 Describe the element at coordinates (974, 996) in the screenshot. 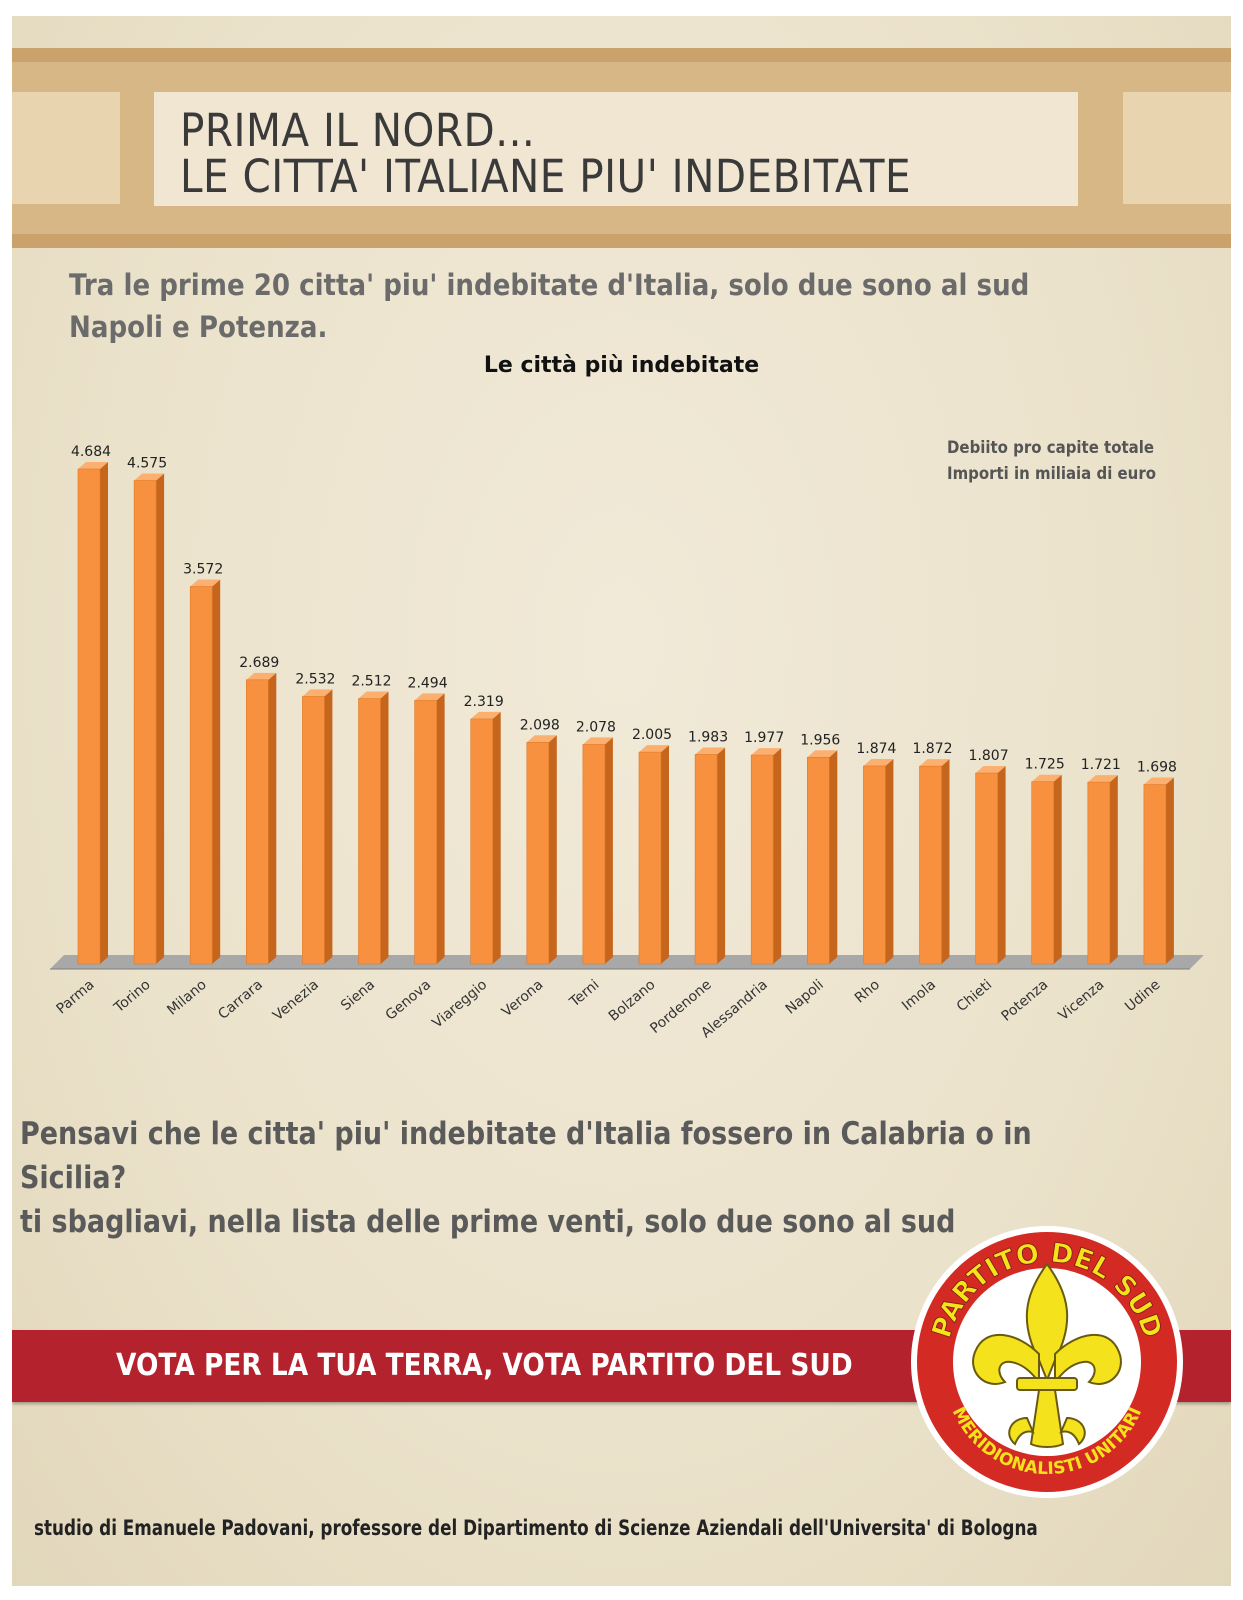

I see `category-label: Chieti` at that location.